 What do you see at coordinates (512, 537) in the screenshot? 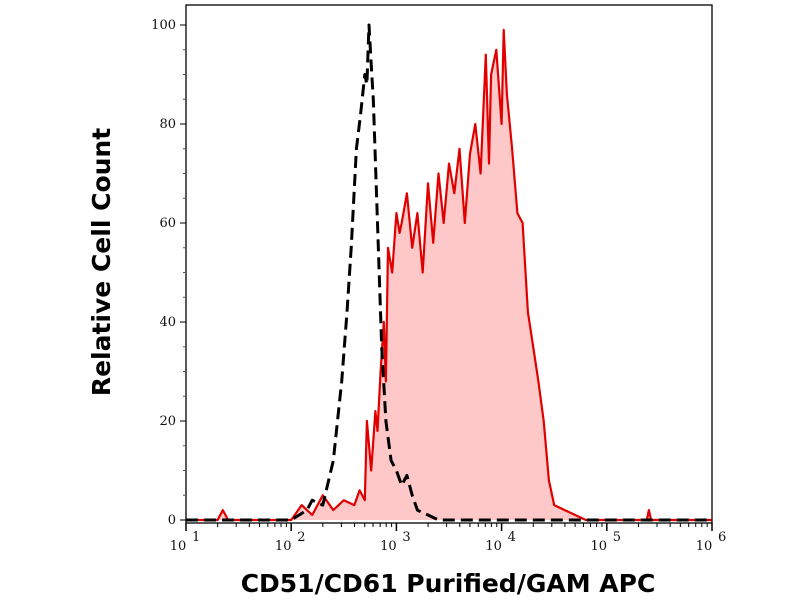
I see `x-tick-exponent: 4` at bounding box center [512, 537].